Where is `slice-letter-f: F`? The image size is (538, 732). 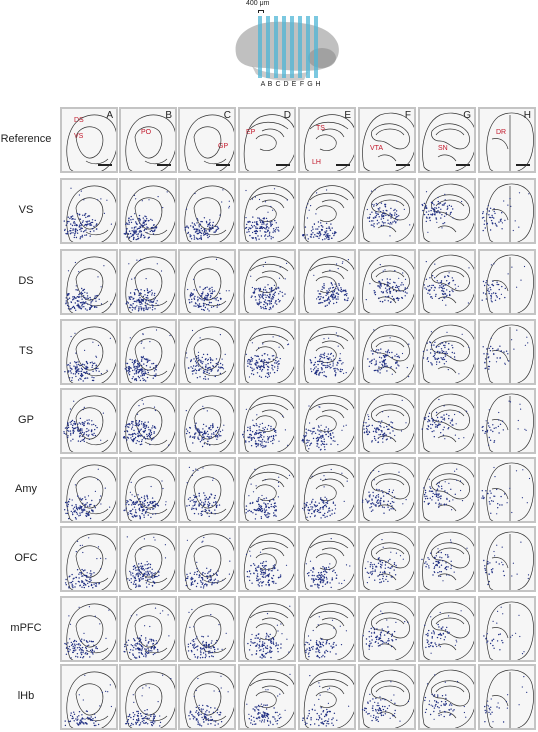
slice-letter-f: F is located at coordinates (302, 84).